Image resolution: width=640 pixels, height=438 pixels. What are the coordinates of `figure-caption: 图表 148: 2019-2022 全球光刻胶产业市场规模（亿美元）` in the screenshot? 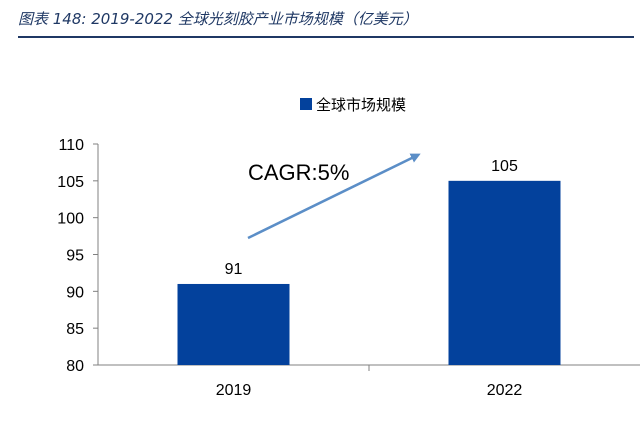 It's located at (322, 18).